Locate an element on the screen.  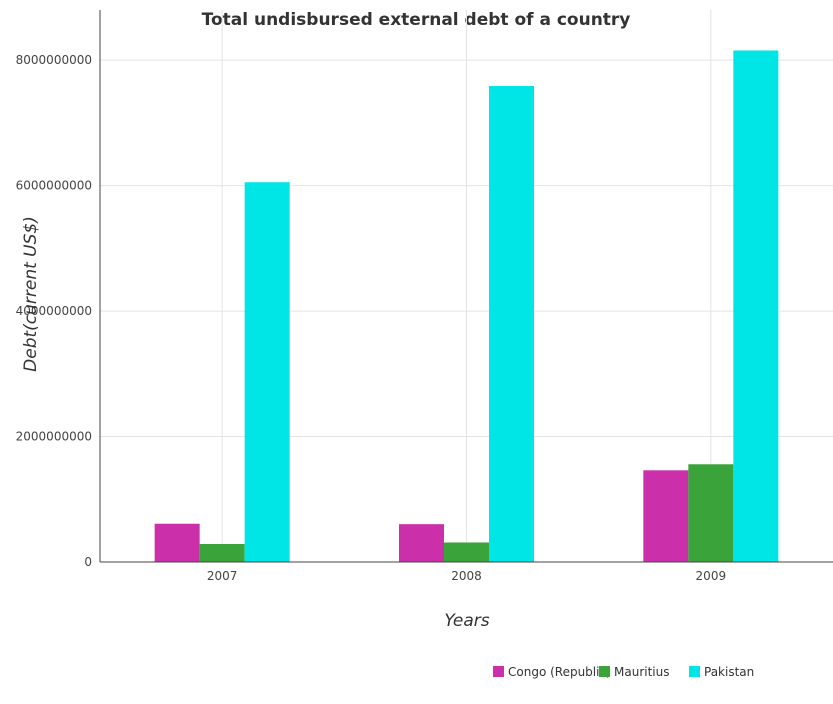
y-tick-label: 2000000000 is located at coordinates (54, 437).